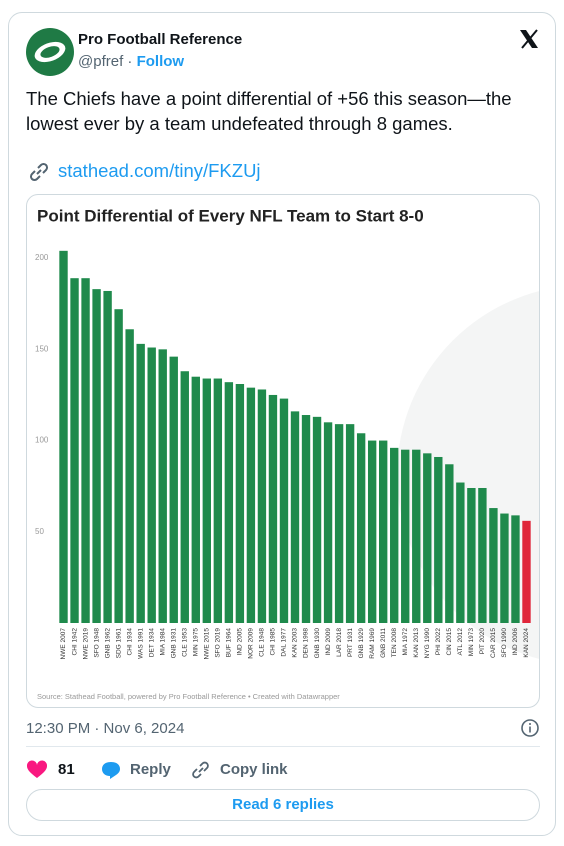 The image size is (564, 846). What do you see at coordinates (160, 39) in the screenshot?
I see `author-name: Pro Football Reference` at bounding box center [160, 39].